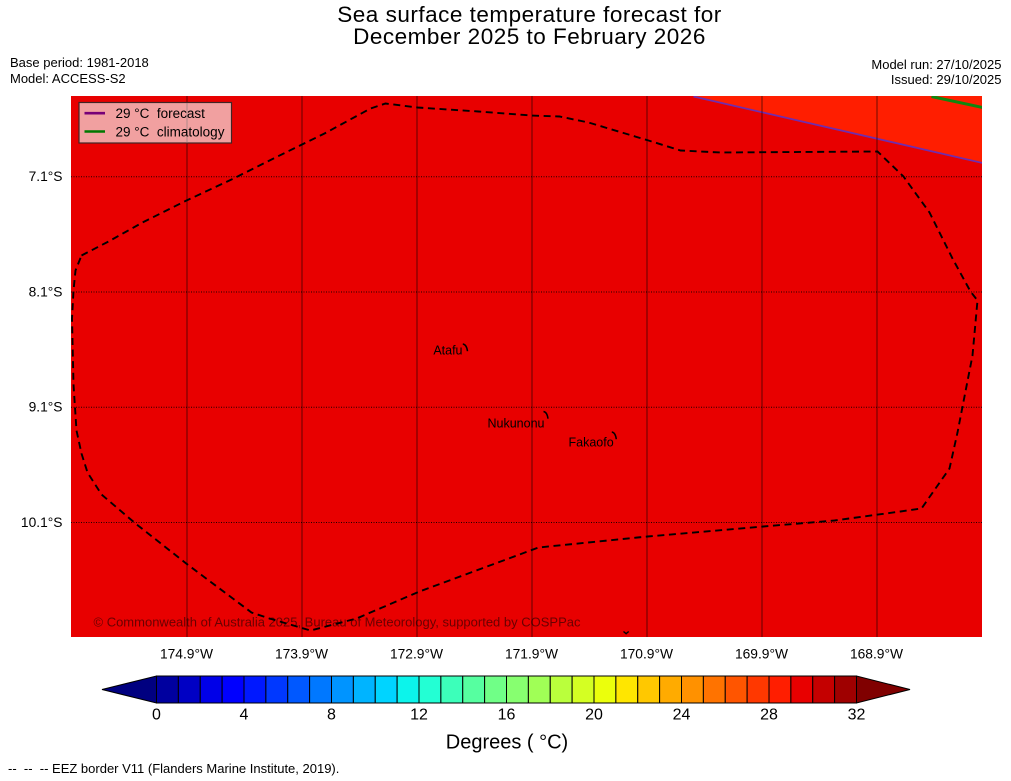  Describe the element at coordinates (515, 423) in the screenshot. I see `svg-text: Nukunonu` at that location.